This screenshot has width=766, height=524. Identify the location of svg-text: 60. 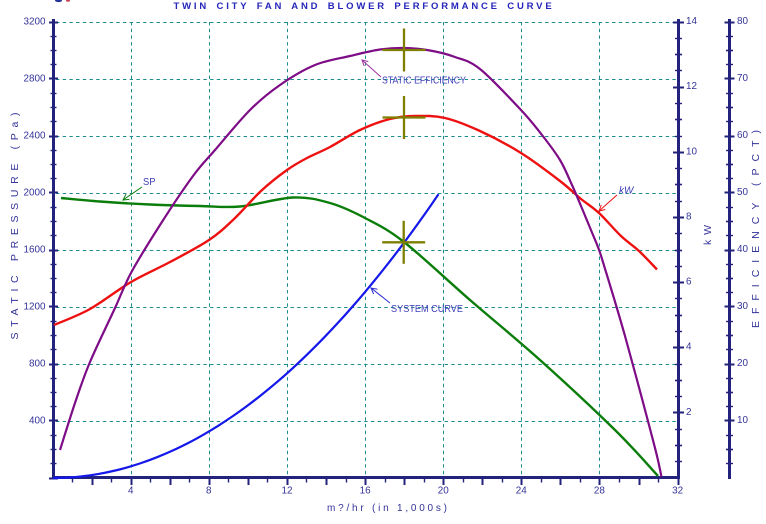
(742, 135).